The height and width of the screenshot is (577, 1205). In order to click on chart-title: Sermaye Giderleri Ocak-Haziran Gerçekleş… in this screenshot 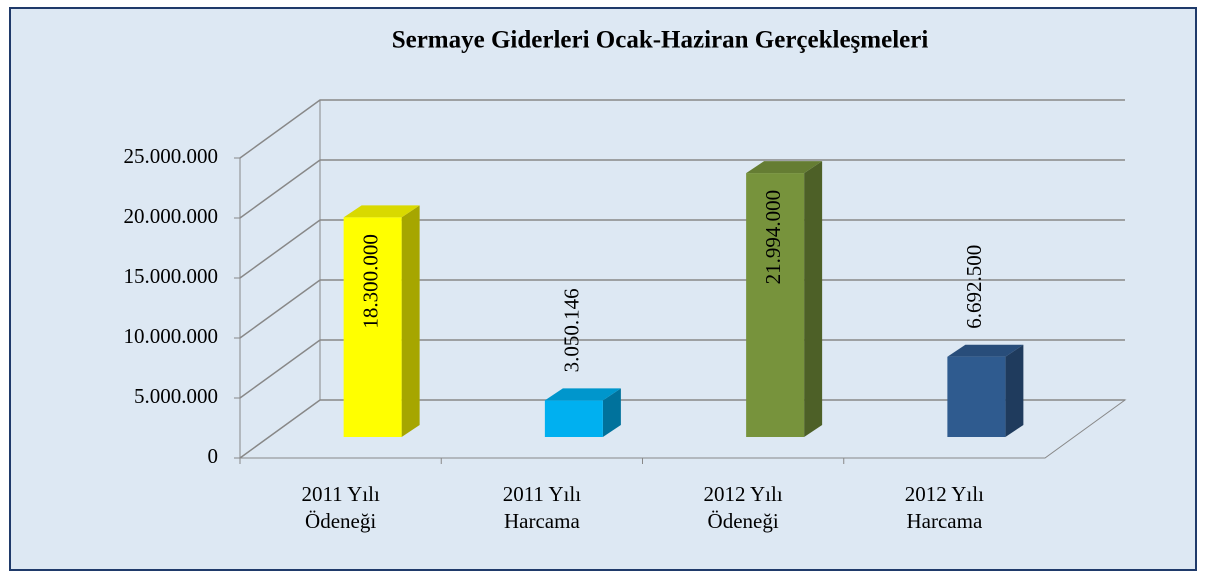, I will do `click(660, 40)`.